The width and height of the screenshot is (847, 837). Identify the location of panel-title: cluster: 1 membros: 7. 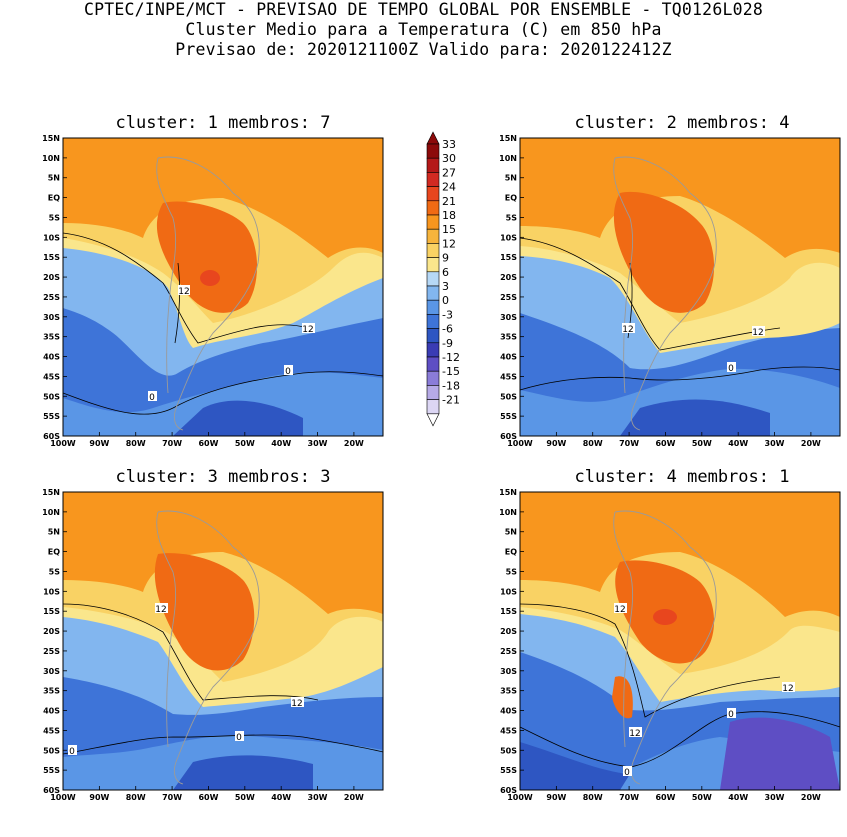
(223, 123).